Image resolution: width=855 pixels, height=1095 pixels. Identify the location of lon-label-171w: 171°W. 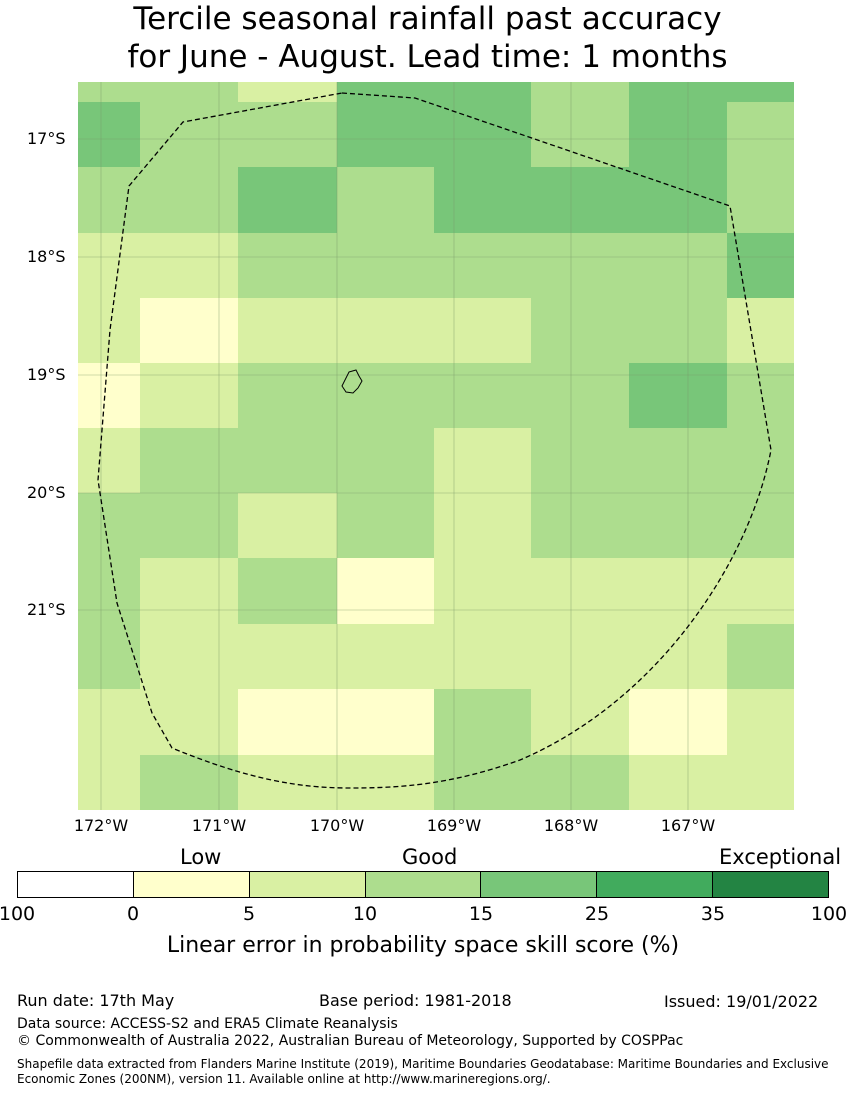
(219, 825).